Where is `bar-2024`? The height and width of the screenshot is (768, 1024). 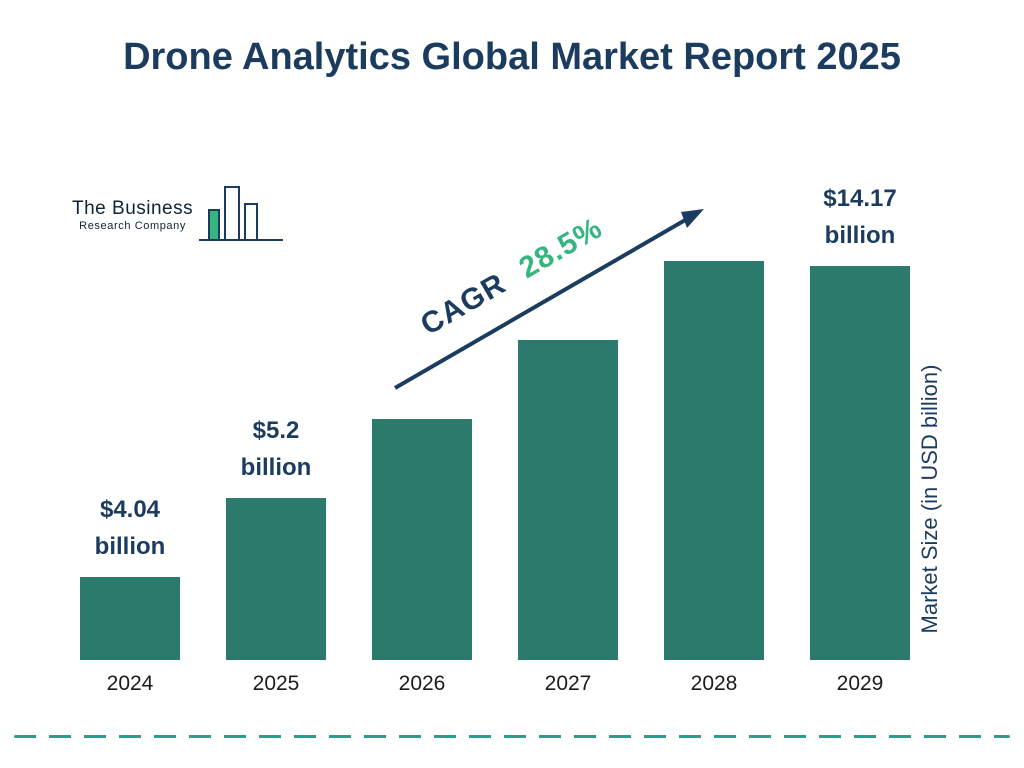
bar-2024 is located at coordinates (130, 618).